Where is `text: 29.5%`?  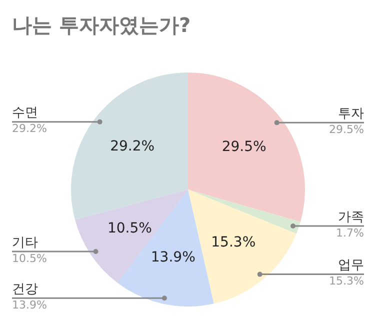 text: 29.5% is located at coordinates (346, 129).